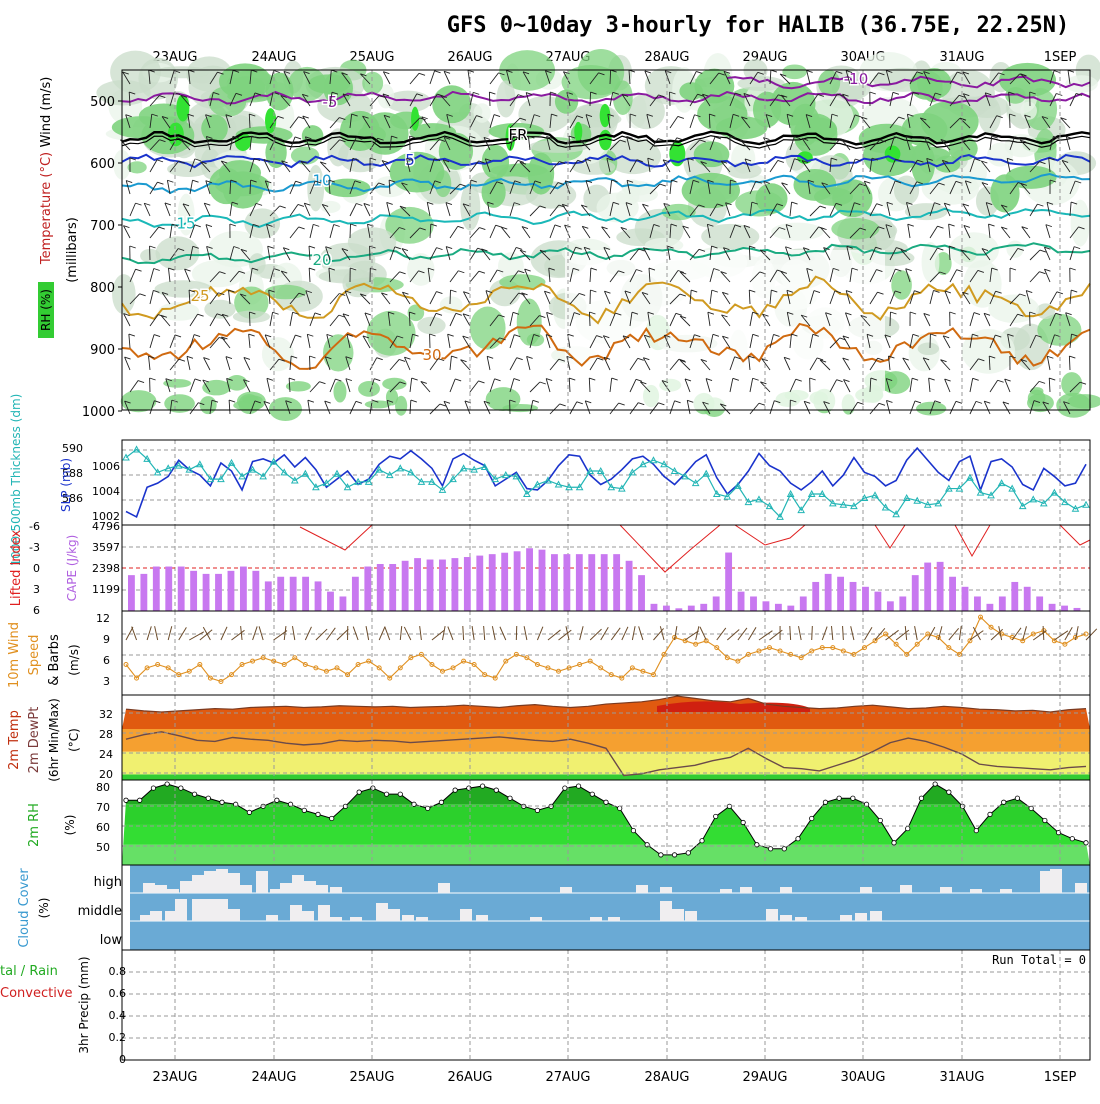  Describe the element at coordinates (106, 639) in the screenshot. I see `wind10-tick: 9` at that location.